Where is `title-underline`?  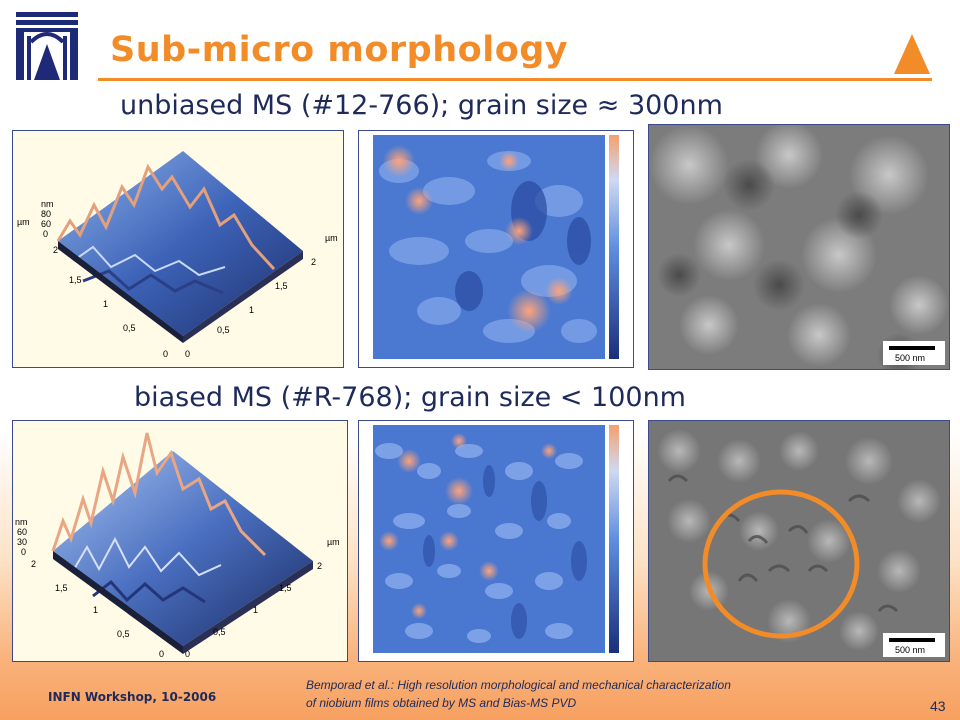
title-underline is located at coordinates (515, 79).